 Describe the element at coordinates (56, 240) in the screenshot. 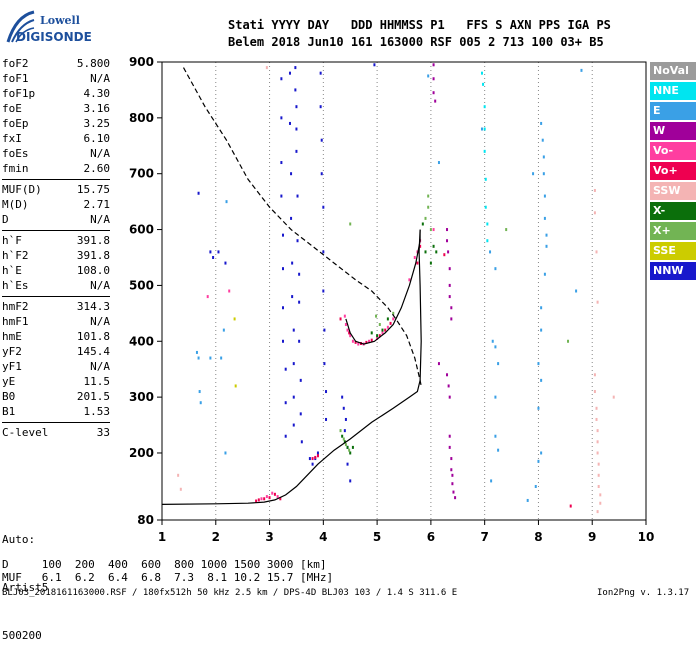

I see `param-row: h`F 391.8` at that location.